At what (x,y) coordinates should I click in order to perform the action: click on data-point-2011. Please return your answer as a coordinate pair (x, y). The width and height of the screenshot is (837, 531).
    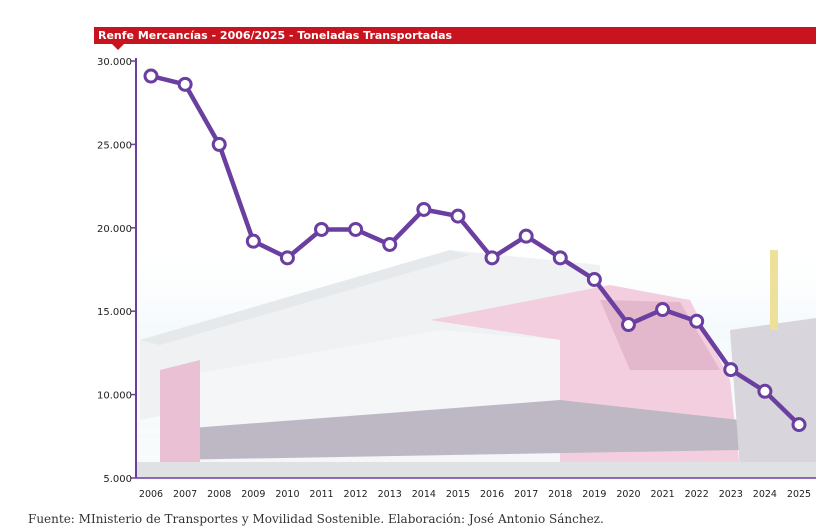
    Looking at the image, I should click on (322, 229).